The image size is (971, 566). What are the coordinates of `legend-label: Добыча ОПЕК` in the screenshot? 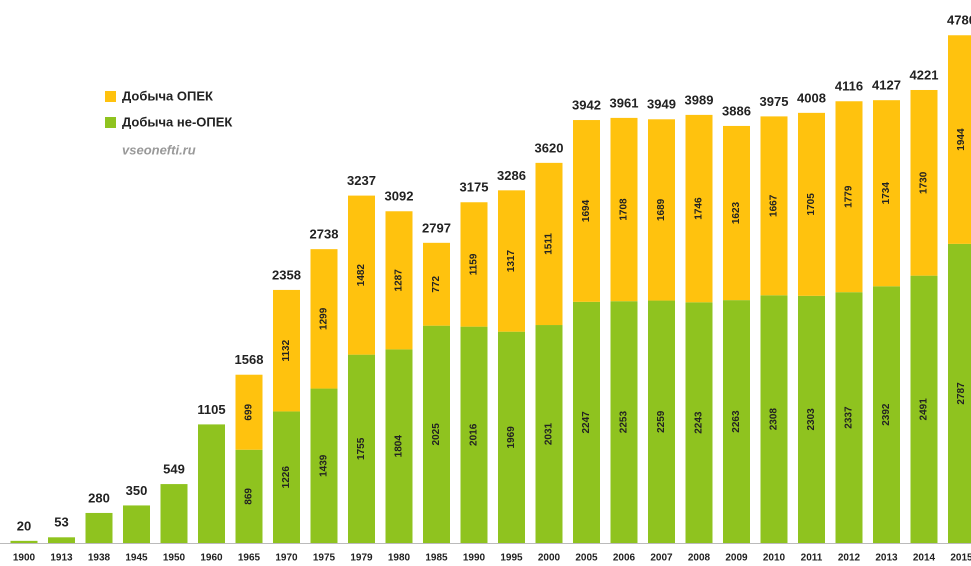 It's located at (167, 95).